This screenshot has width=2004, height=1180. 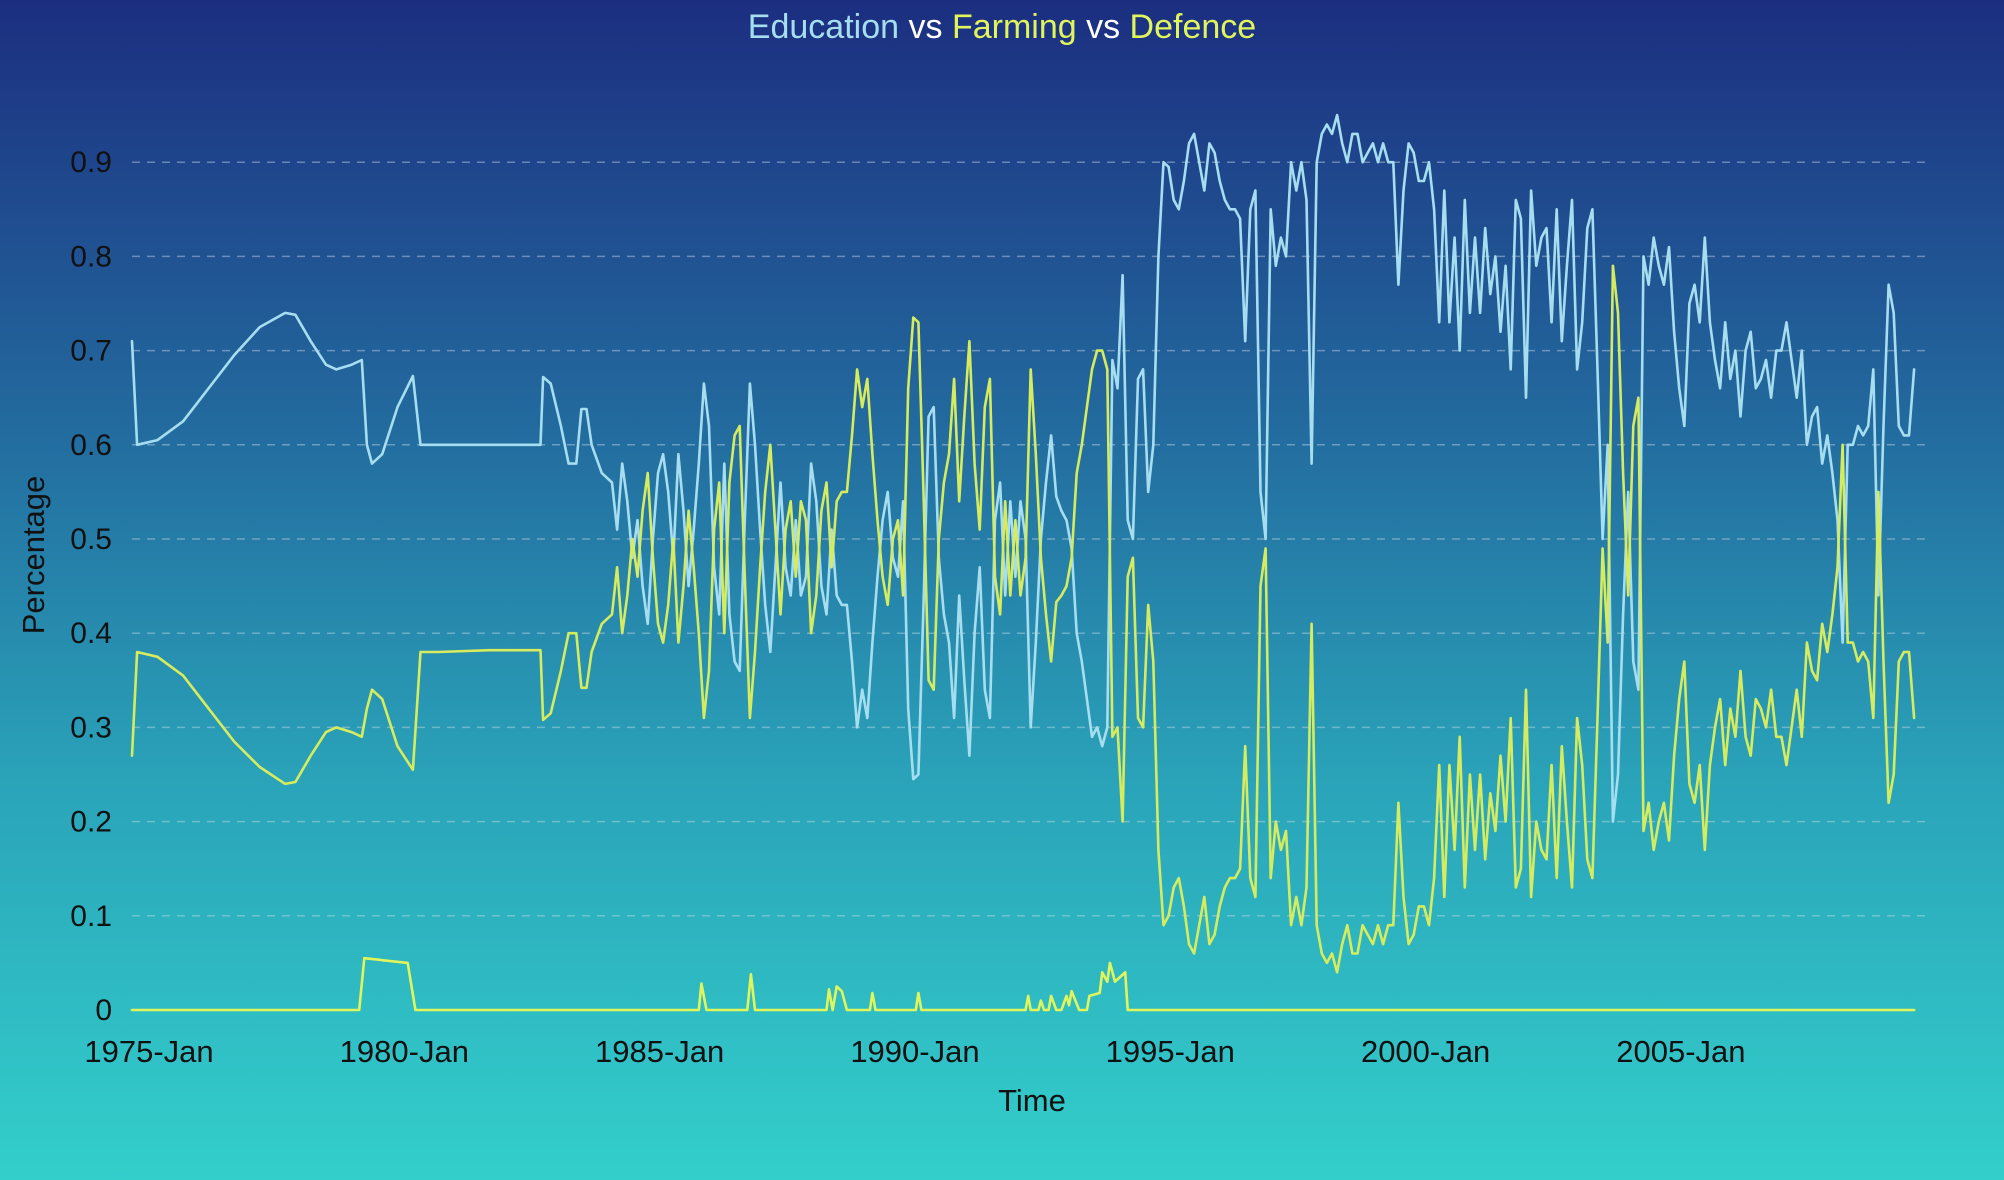 I want to click on y-tick-label-9: 0.9, so click(x=91, y=162).